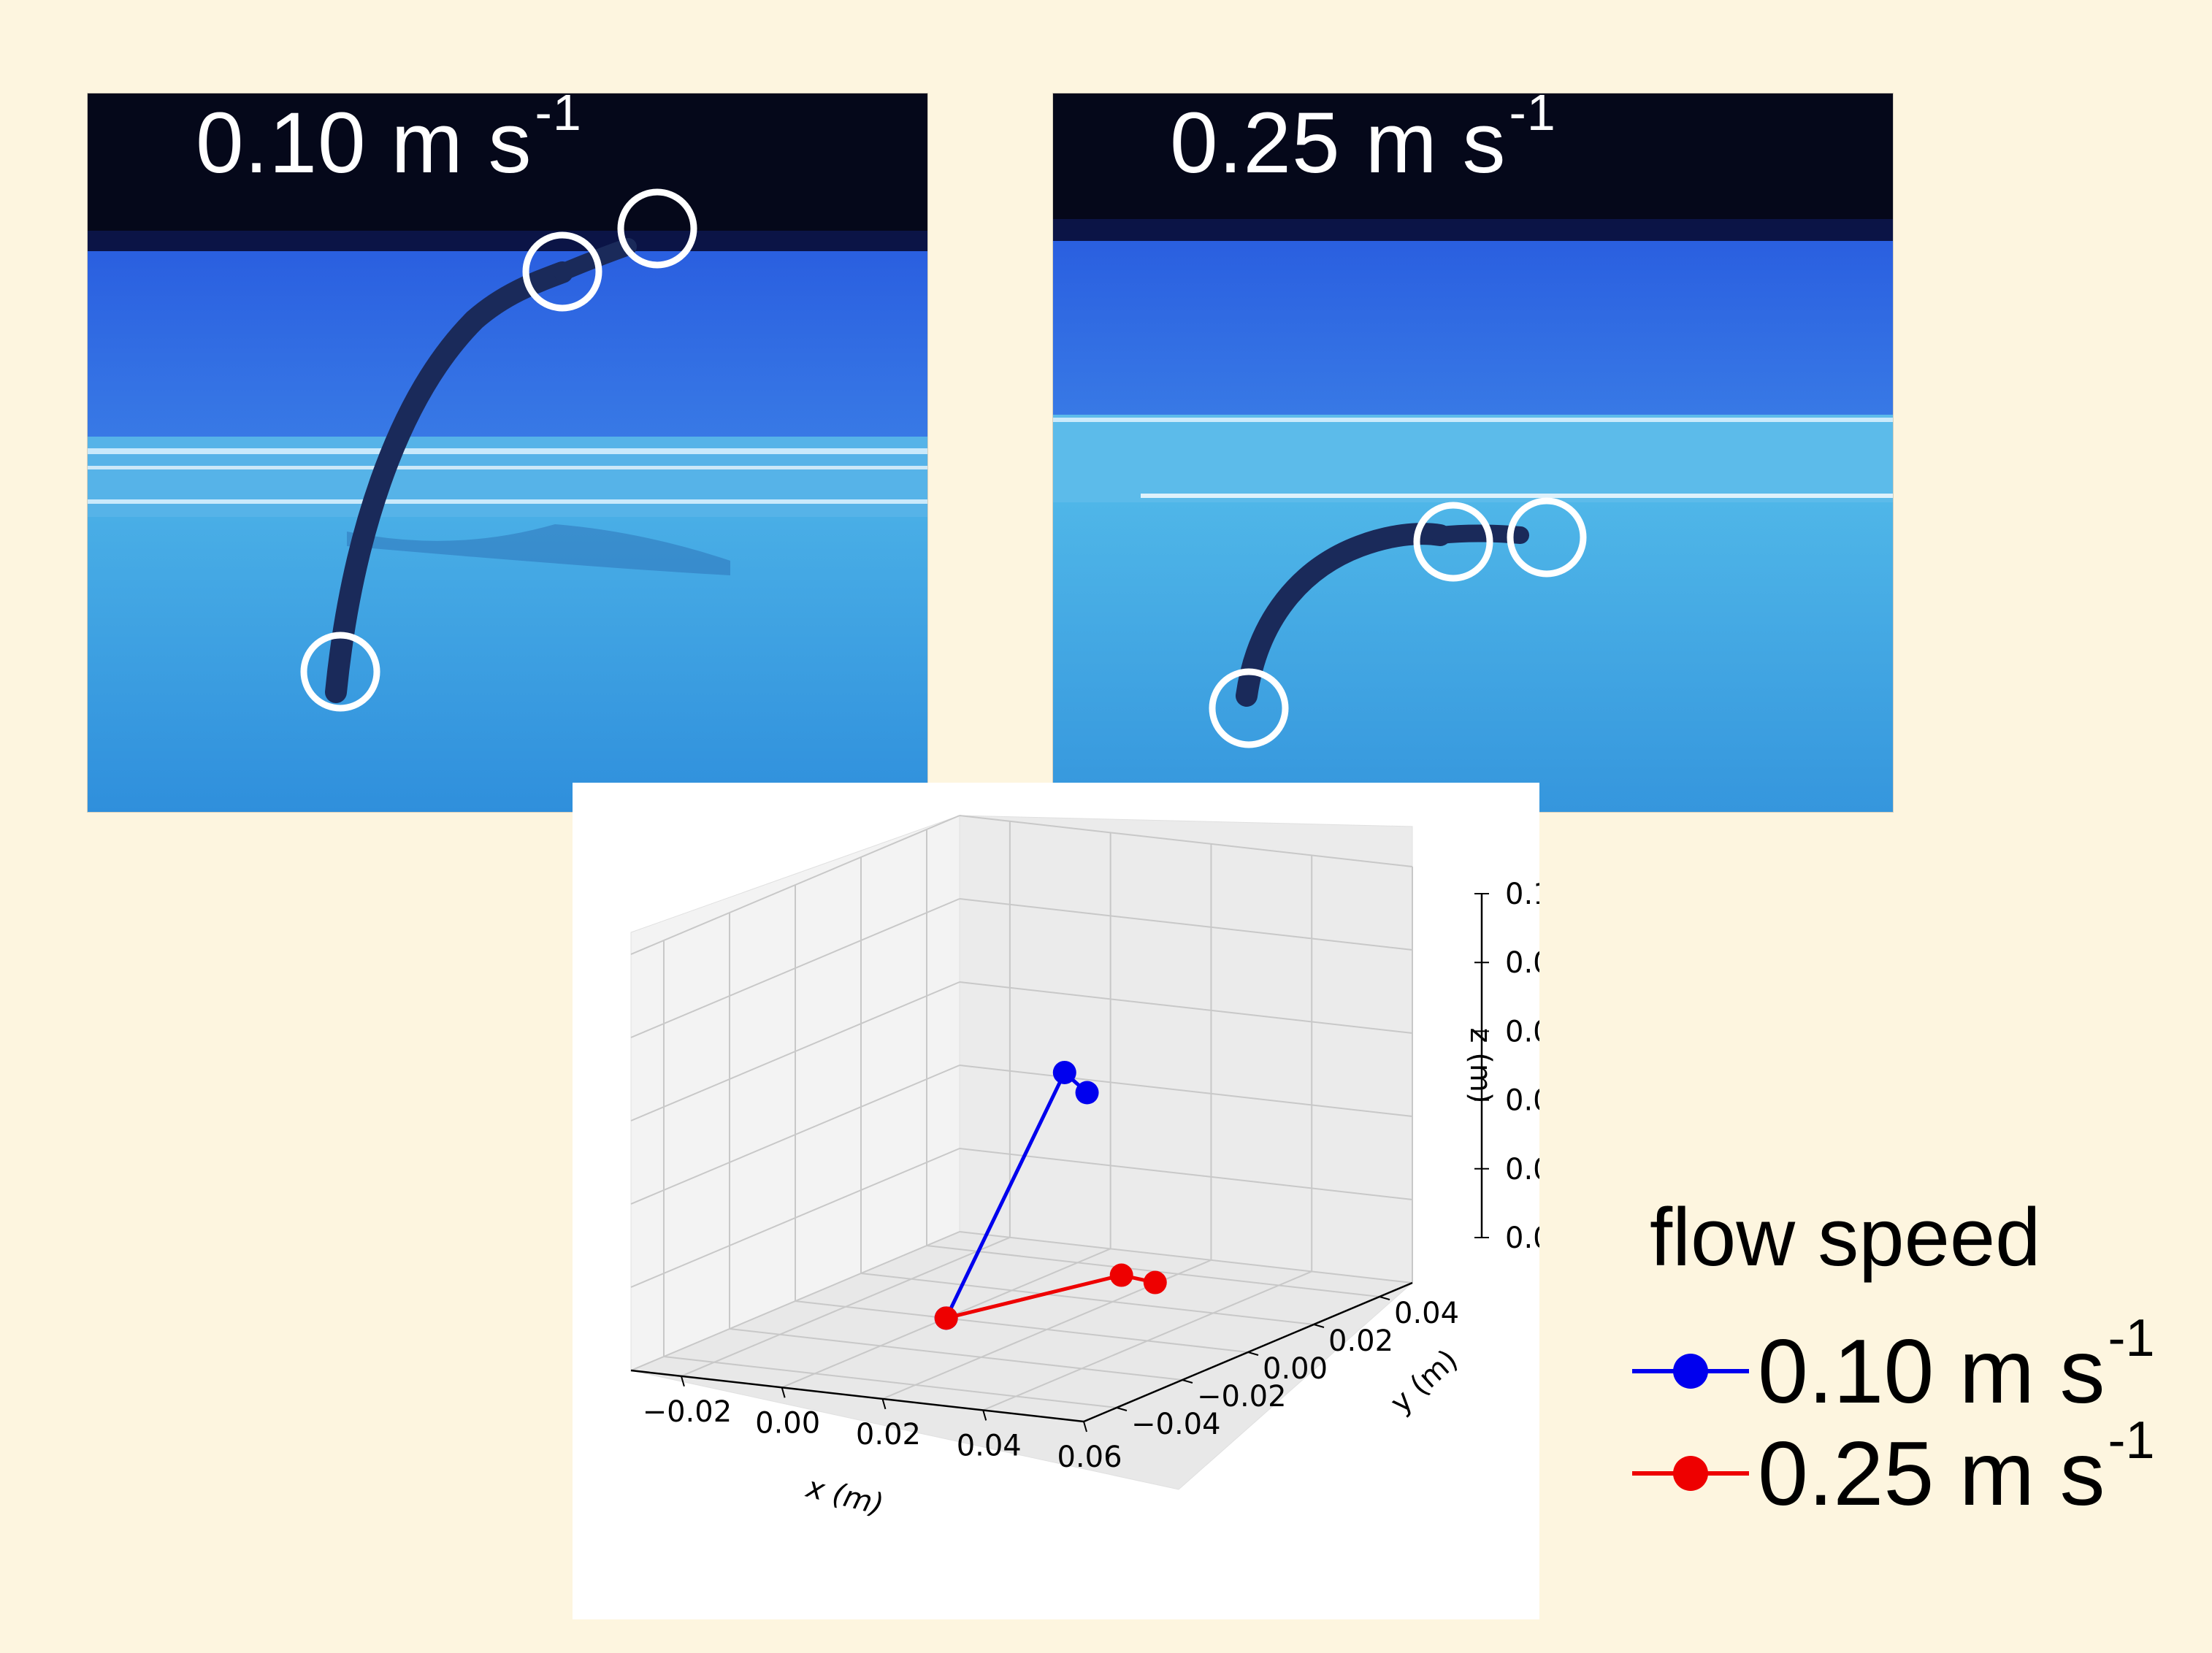 Image resolution: width=2212 pixels, height=1653 pixels. What do you see at coordinates (1186, 1049) in the screenshot?
I see `pane-back` at bounding box center [1186, 1049].